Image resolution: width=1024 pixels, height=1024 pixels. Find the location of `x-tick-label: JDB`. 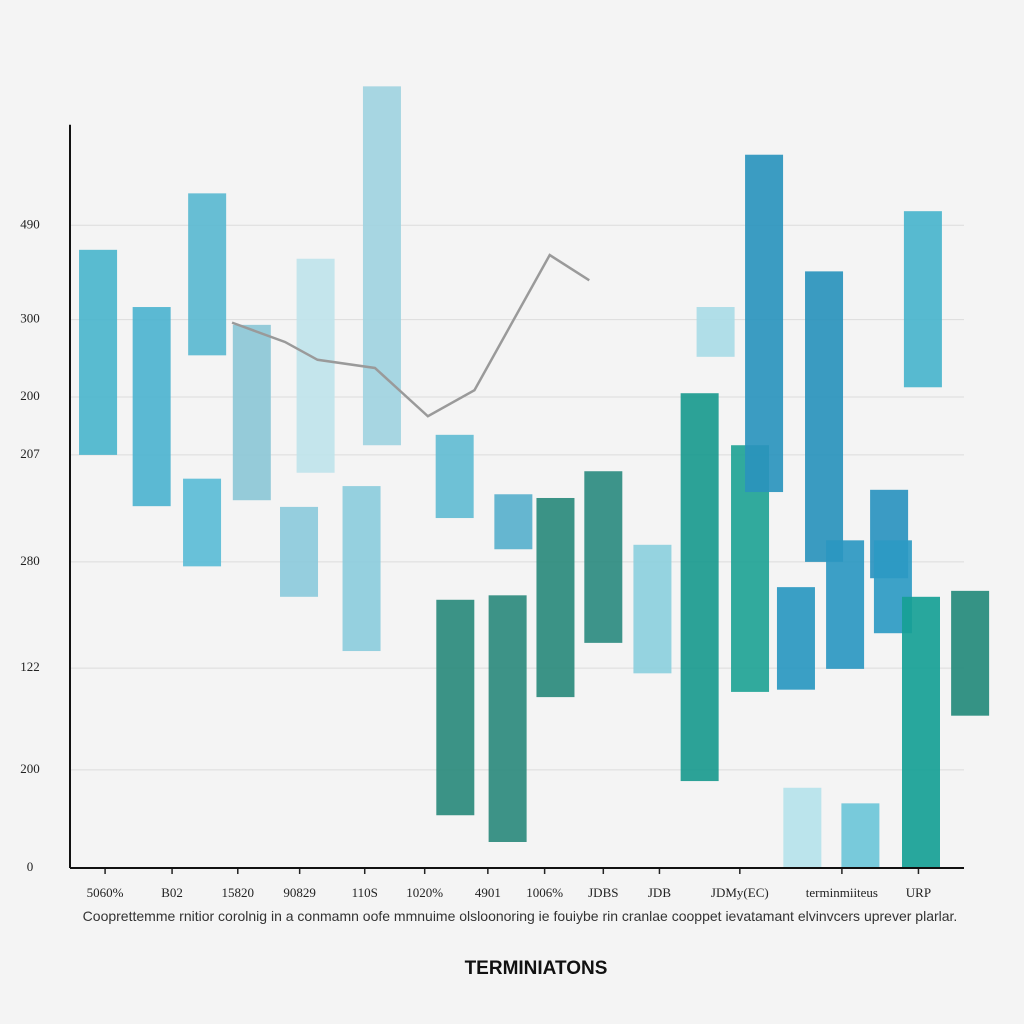

x-tick-label: JDB is located at coordinates (659, 892).